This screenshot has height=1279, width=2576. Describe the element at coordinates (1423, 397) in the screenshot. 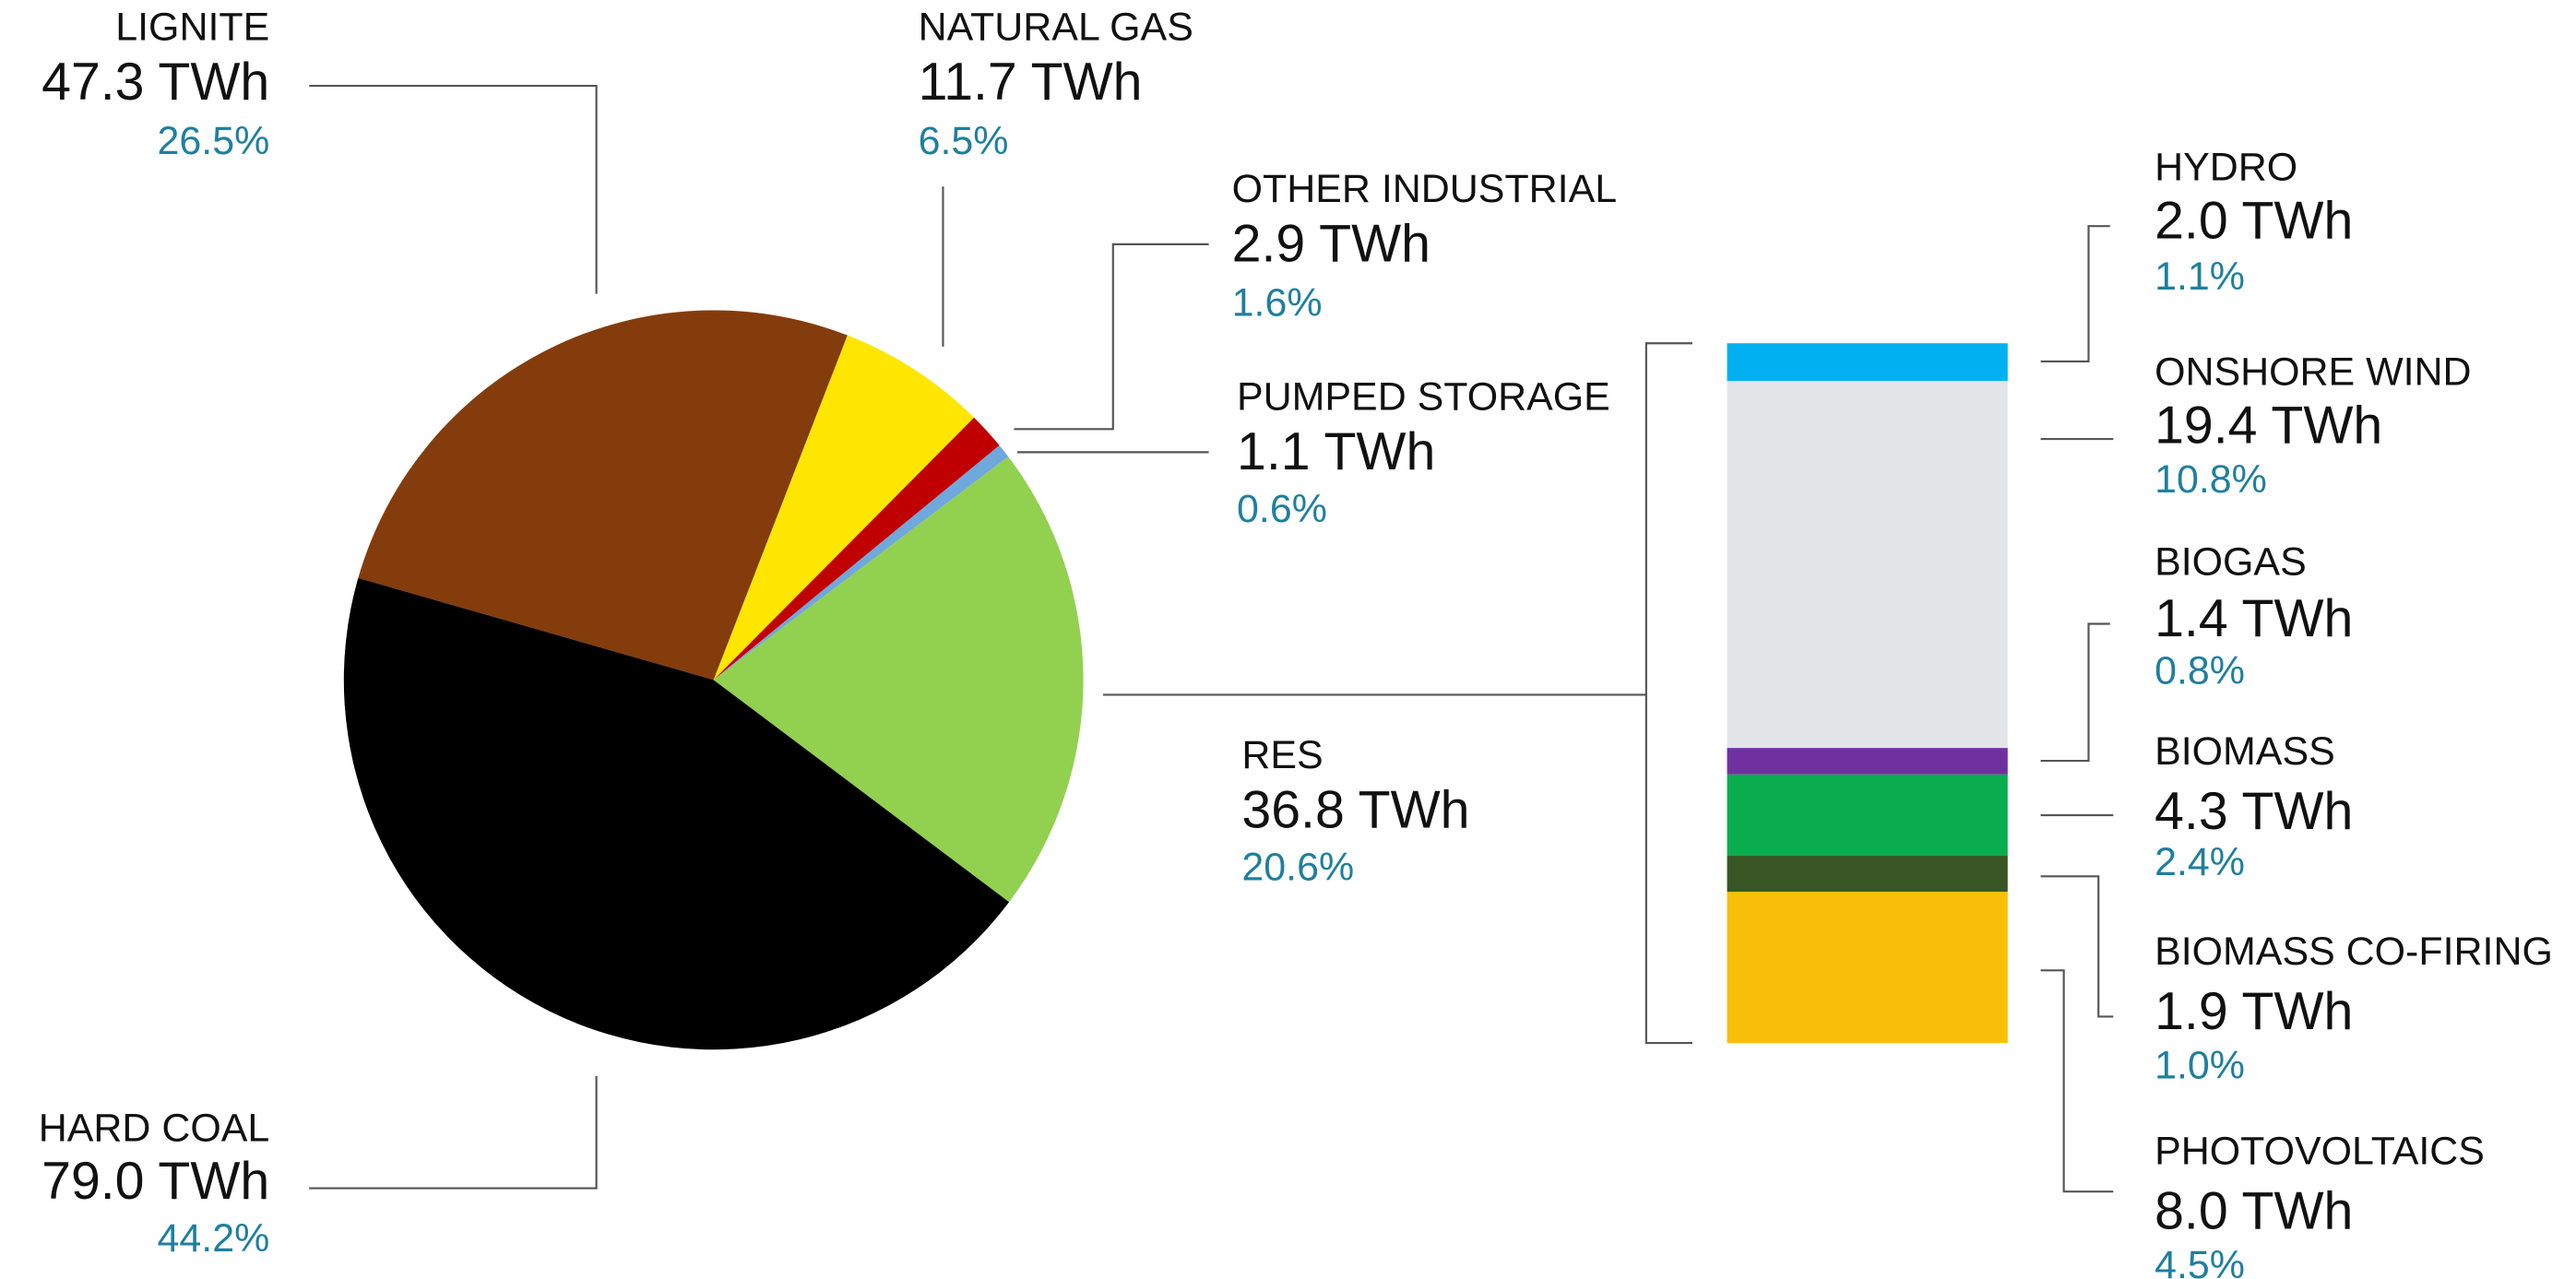

I see `category-label: PUMPED STORAGE` at that location.